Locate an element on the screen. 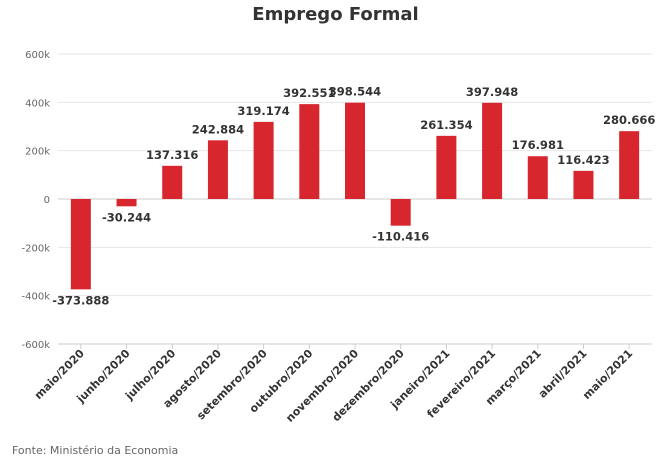 Image resolution: width=671 pixels, height=467 pixels. y-tick-label: 200k is located at coordinates (37, 152).